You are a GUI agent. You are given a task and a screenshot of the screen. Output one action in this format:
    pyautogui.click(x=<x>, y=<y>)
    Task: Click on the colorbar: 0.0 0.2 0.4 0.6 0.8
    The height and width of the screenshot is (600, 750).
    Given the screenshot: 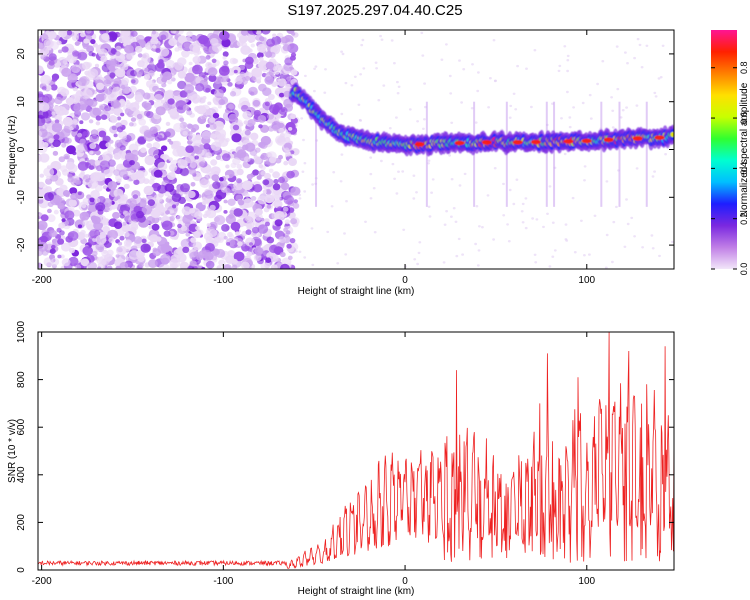 What is the action you would take?
    pyautogui.click(x=730, y=152)
    